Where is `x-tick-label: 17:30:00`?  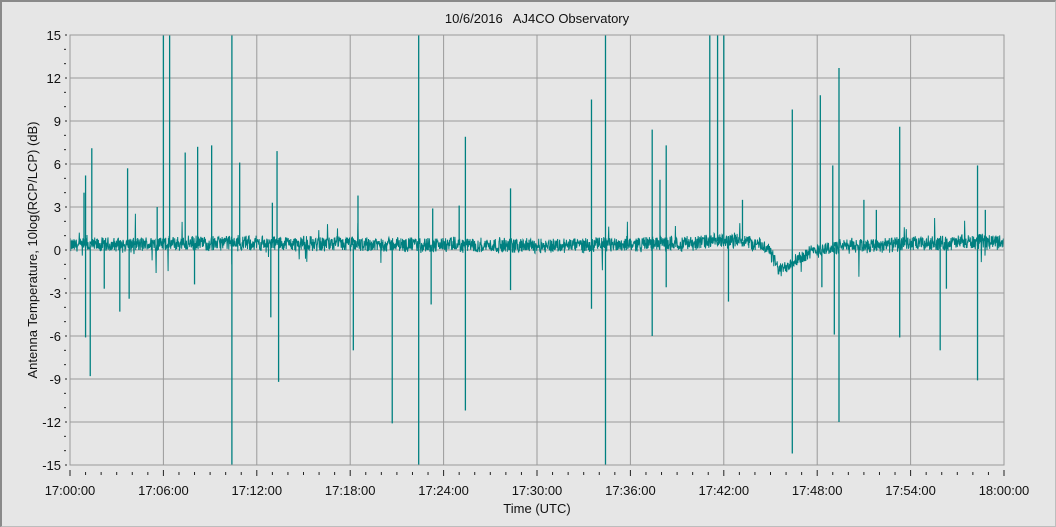
x-tick-label: 17:30:00 is located at coordinates (537, 490).